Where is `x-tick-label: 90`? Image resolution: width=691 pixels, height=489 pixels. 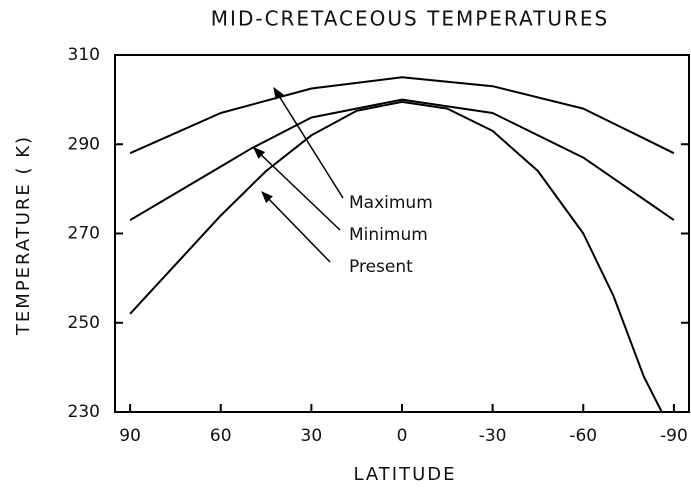
x-tick-label: 90 is located at coordinates (130, 436).